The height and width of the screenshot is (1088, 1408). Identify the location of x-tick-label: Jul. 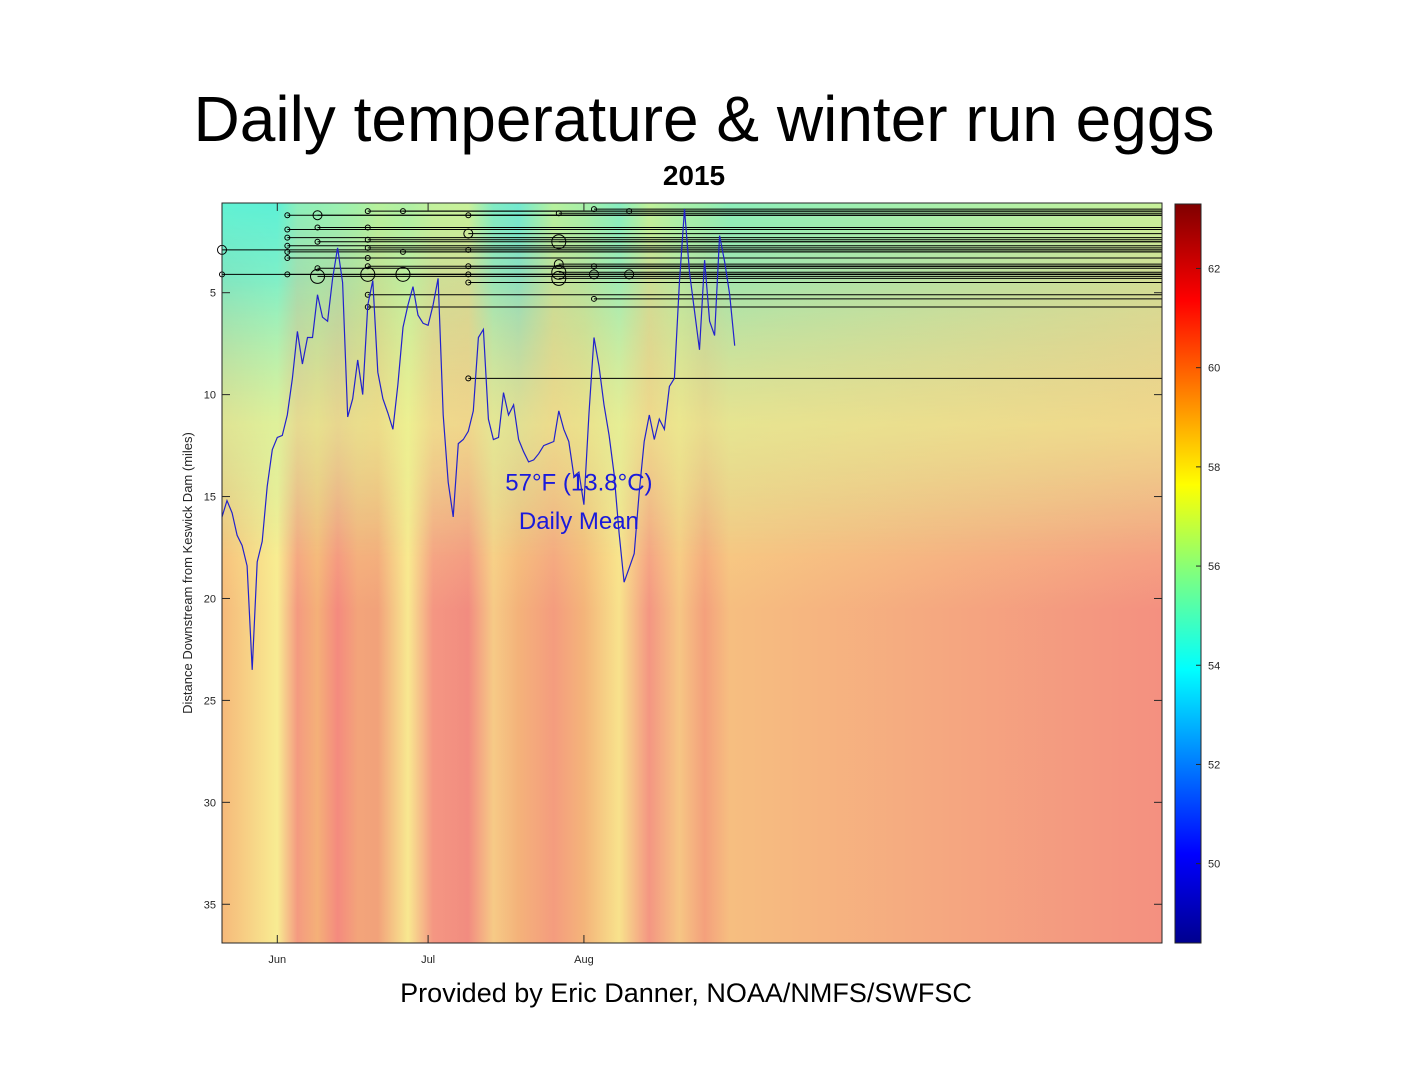
(428, 960).